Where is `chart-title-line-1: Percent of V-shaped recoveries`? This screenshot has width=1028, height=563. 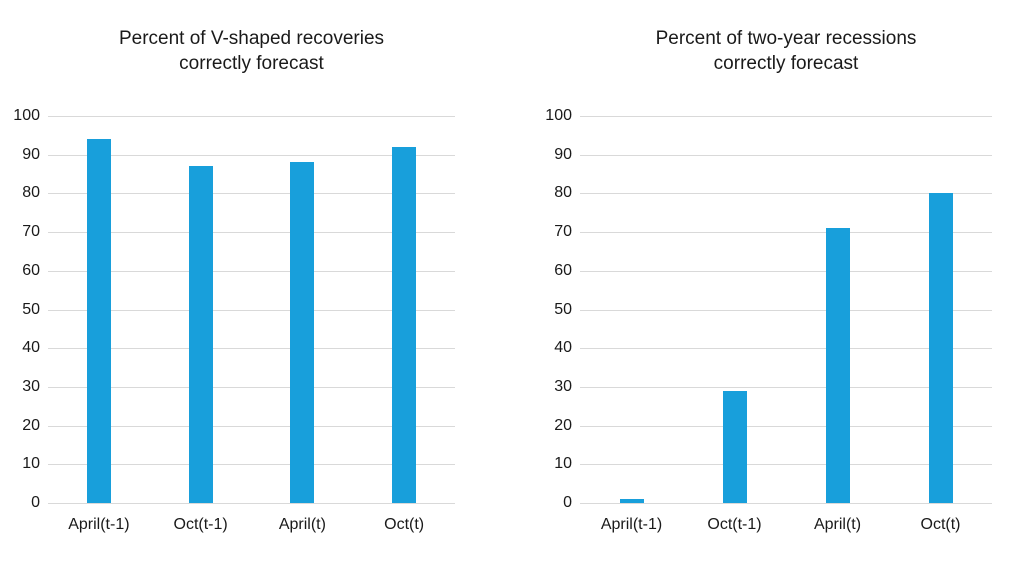
chart-title-line-1: Percent of V-shaped recoveries is located at coordinates (251, 38).